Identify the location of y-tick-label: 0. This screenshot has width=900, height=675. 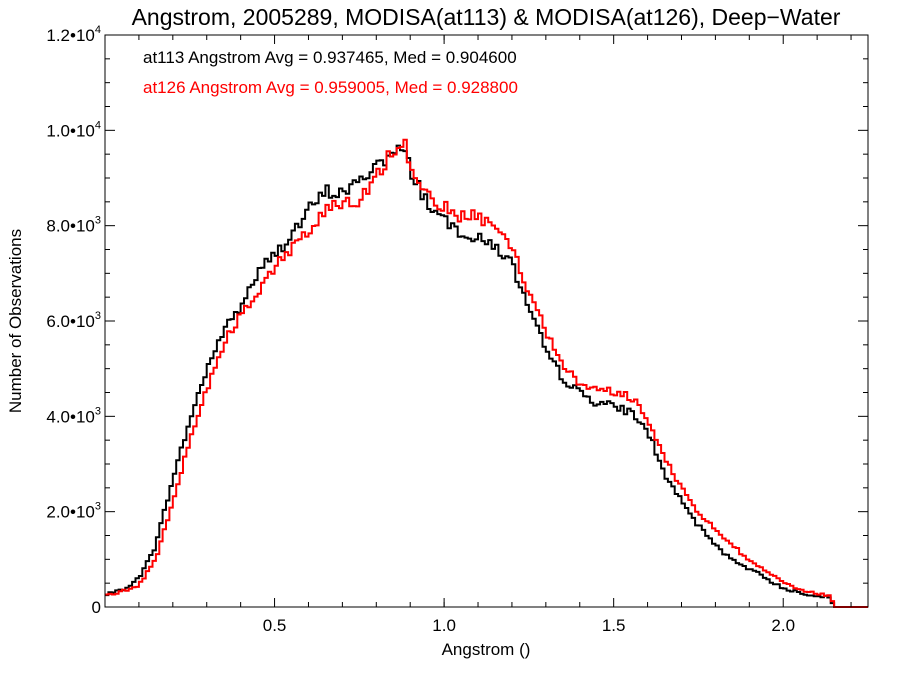
(96, 607).